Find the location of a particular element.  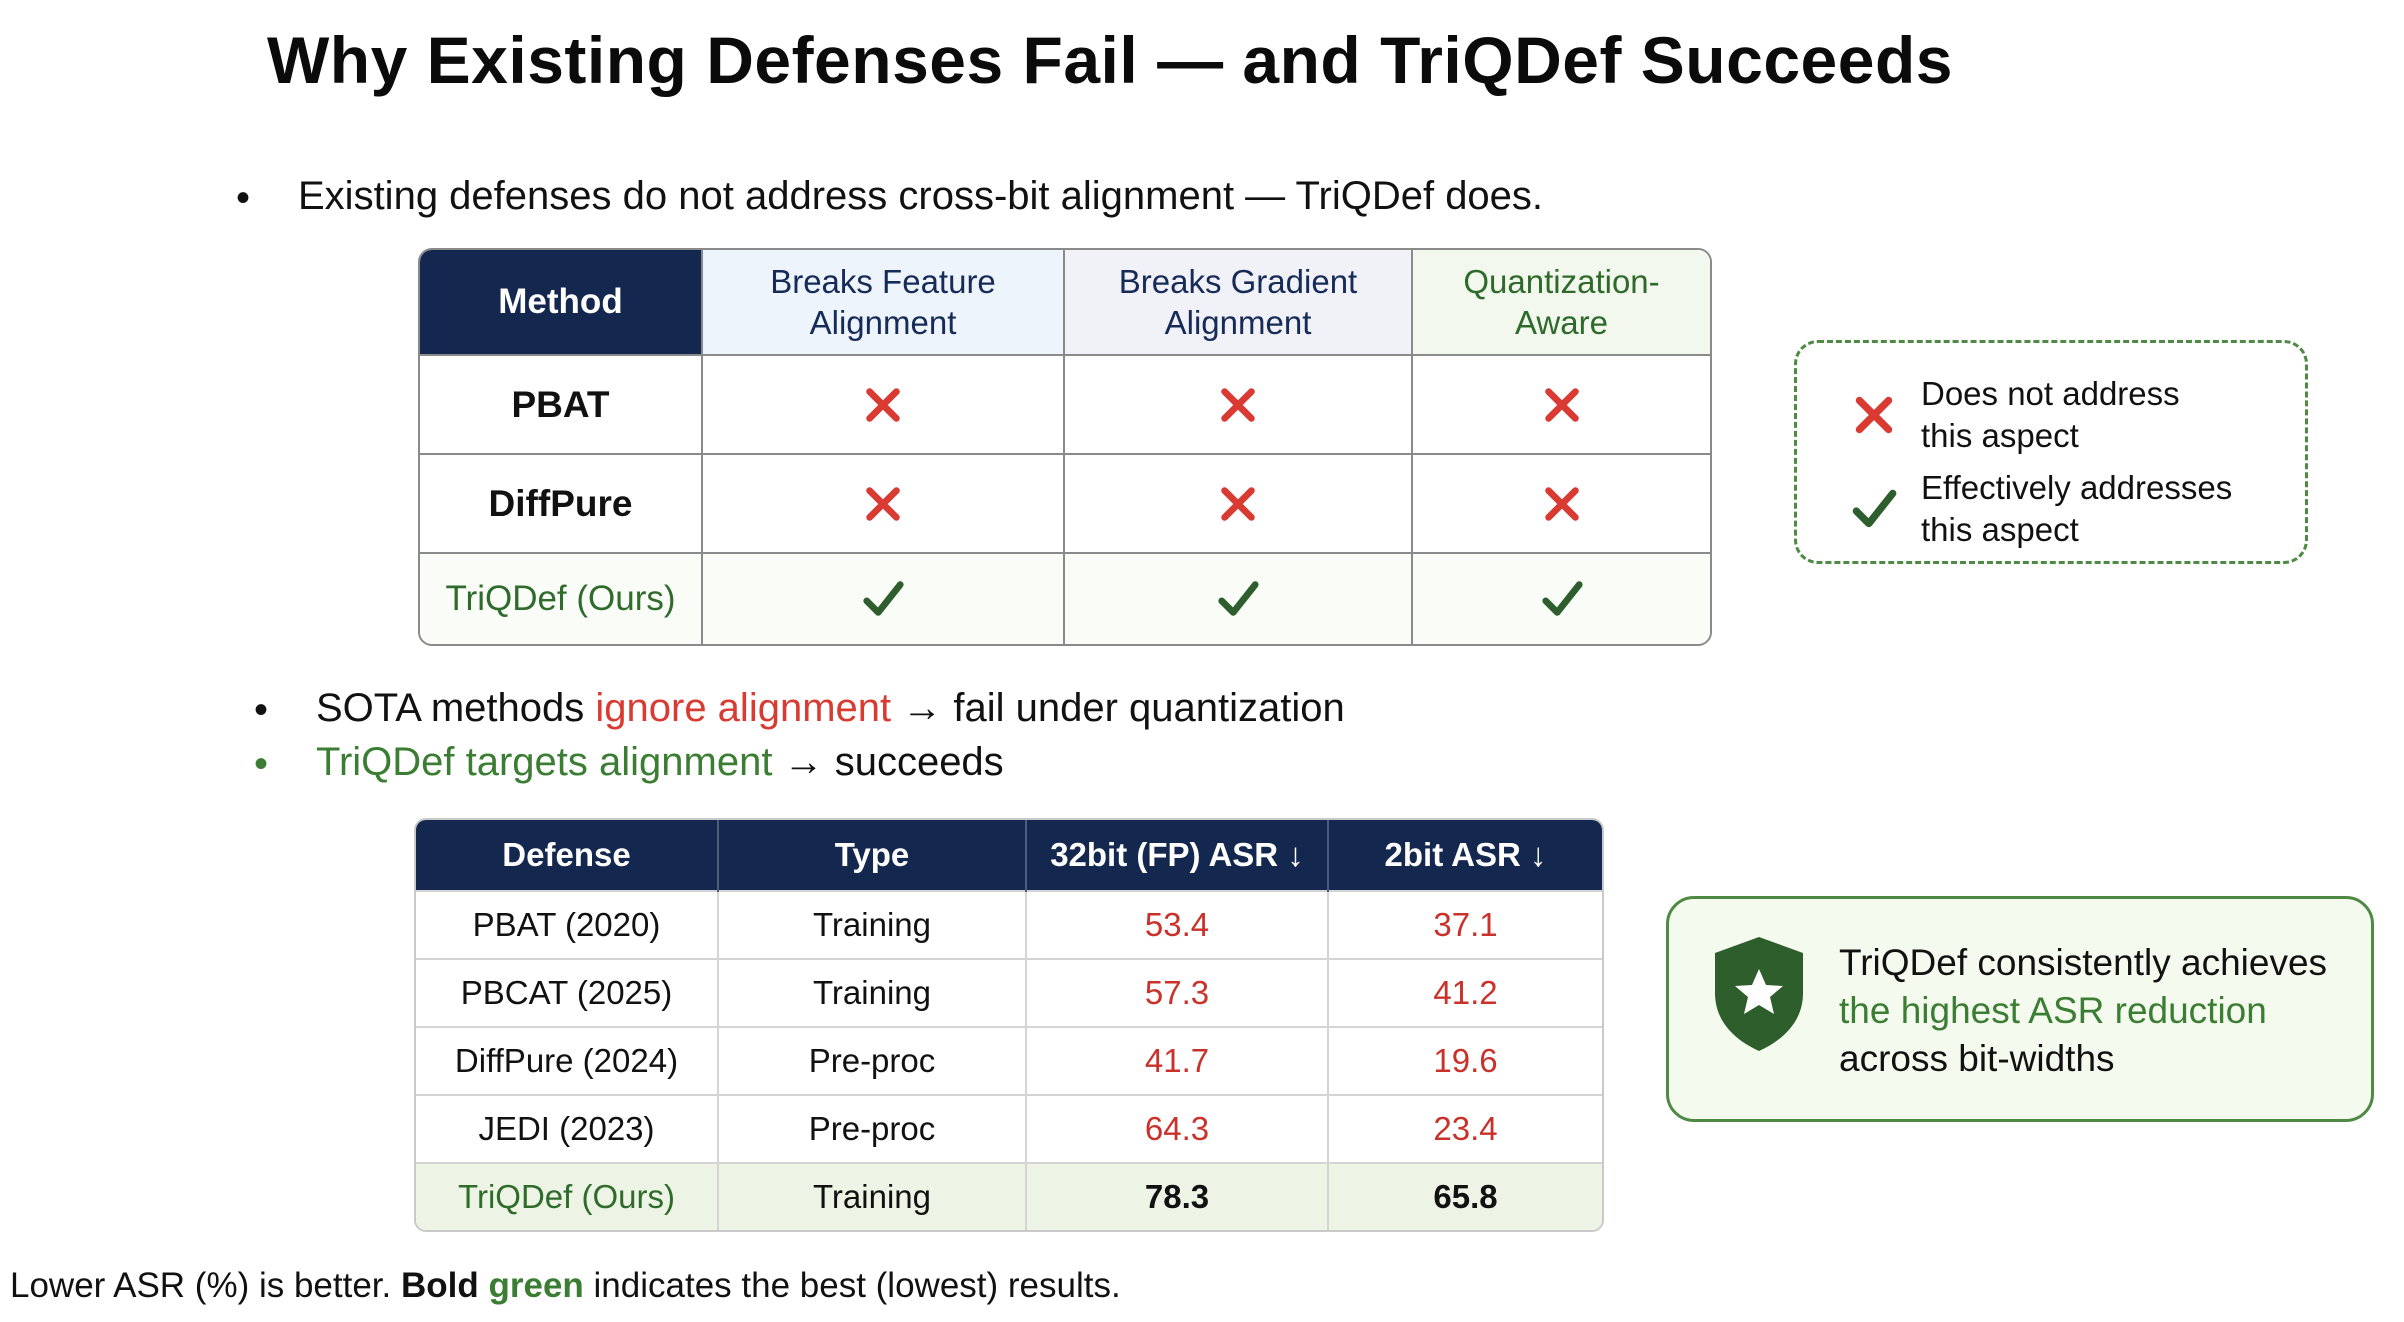

header-defense: Defense is located at coordinates (567, 855).